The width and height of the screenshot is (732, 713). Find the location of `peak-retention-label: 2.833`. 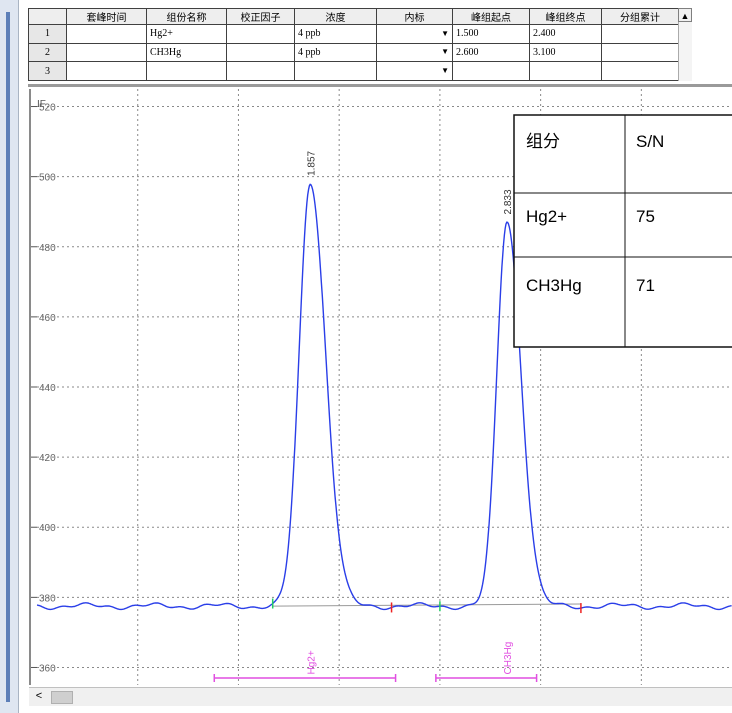

peak-retention-label: 2.833 is located at coordinates (508, 201).